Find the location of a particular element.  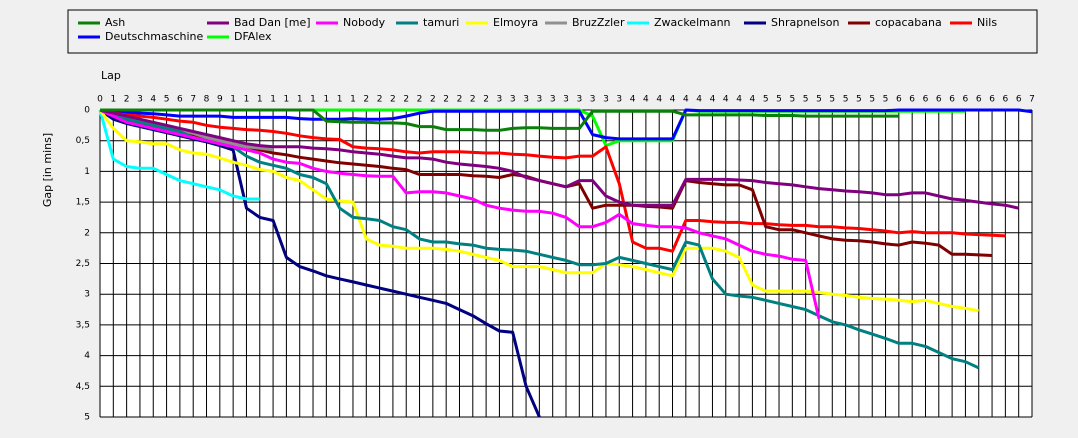

y-tick-label: 0,5 is located at coordinates (83, 141).